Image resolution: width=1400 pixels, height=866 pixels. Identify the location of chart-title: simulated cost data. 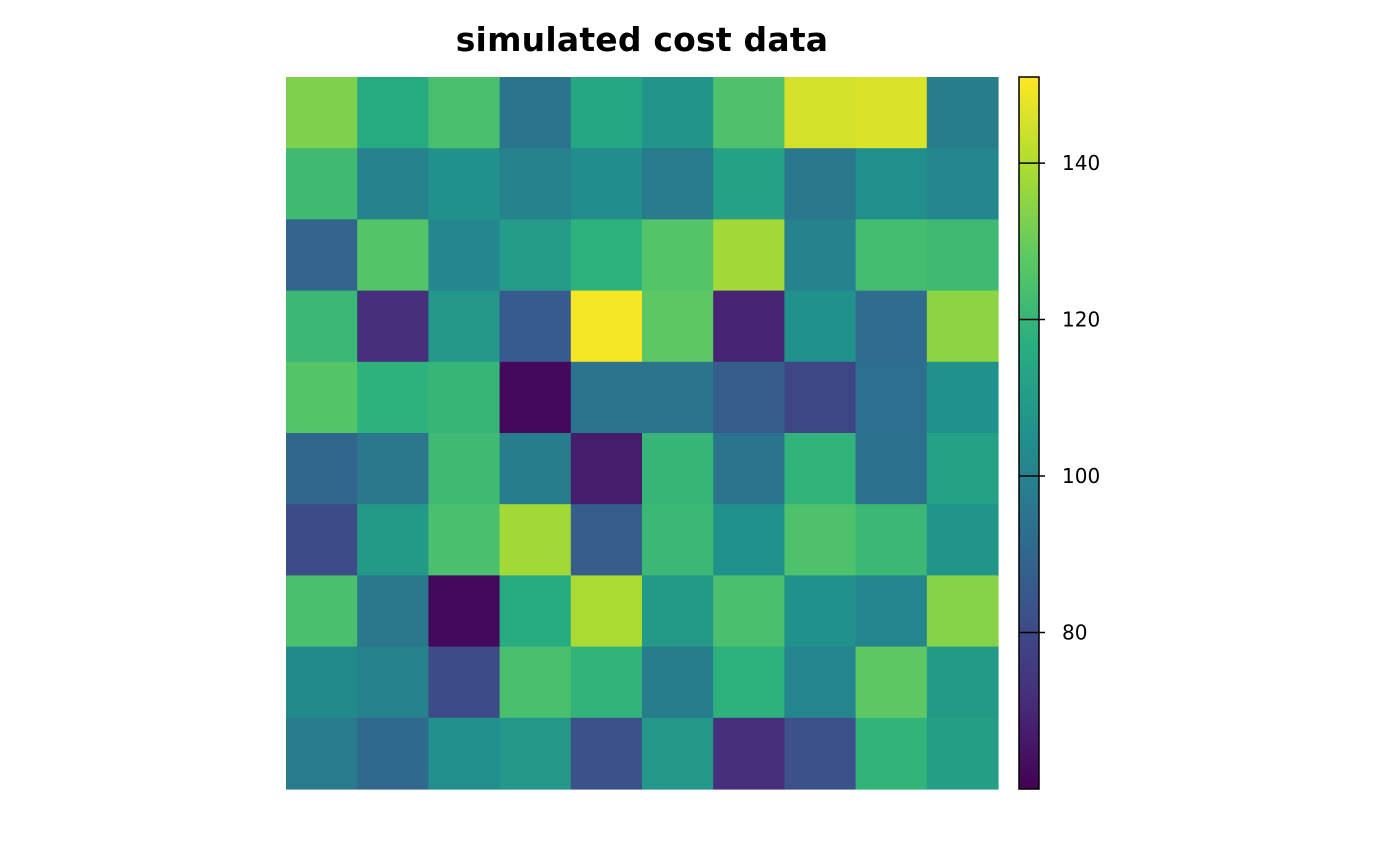
(642, 39).